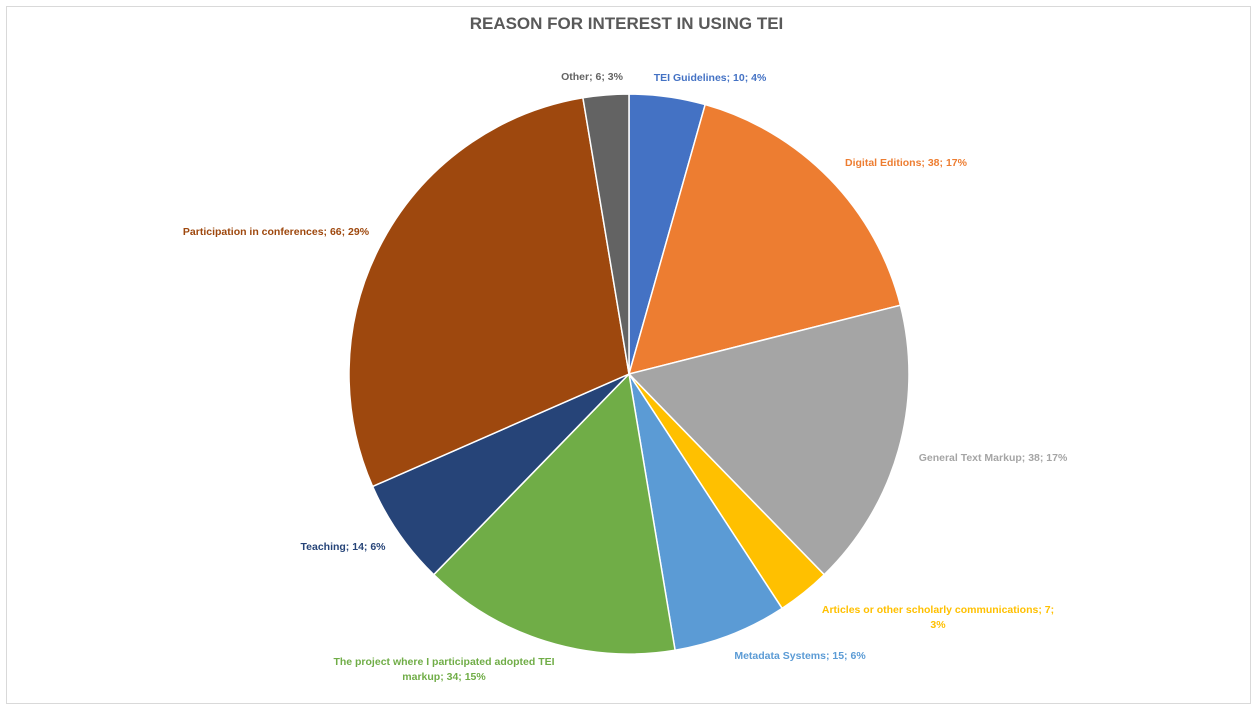  I want to click on pie-slice-participation-in-conferences, so click(489, 292).